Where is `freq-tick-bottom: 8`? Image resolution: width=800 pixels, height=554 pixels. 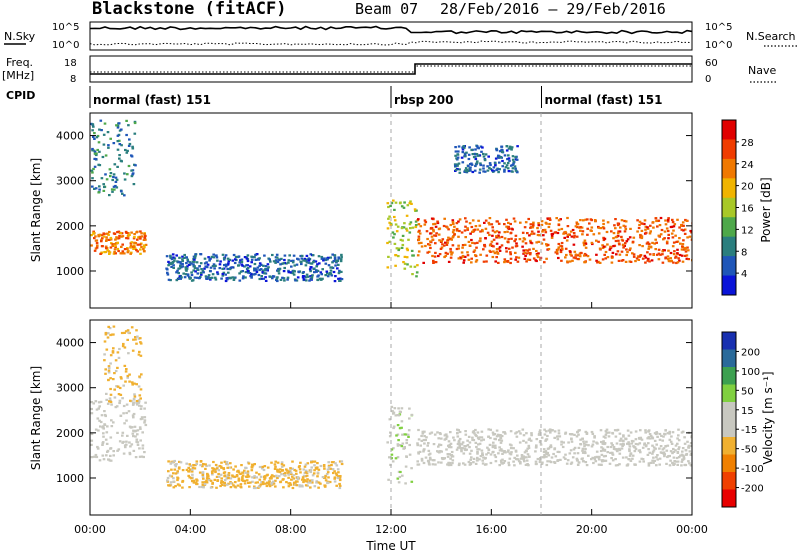
freq-tick-bottom: 8 is located at coordinates (73, 79).